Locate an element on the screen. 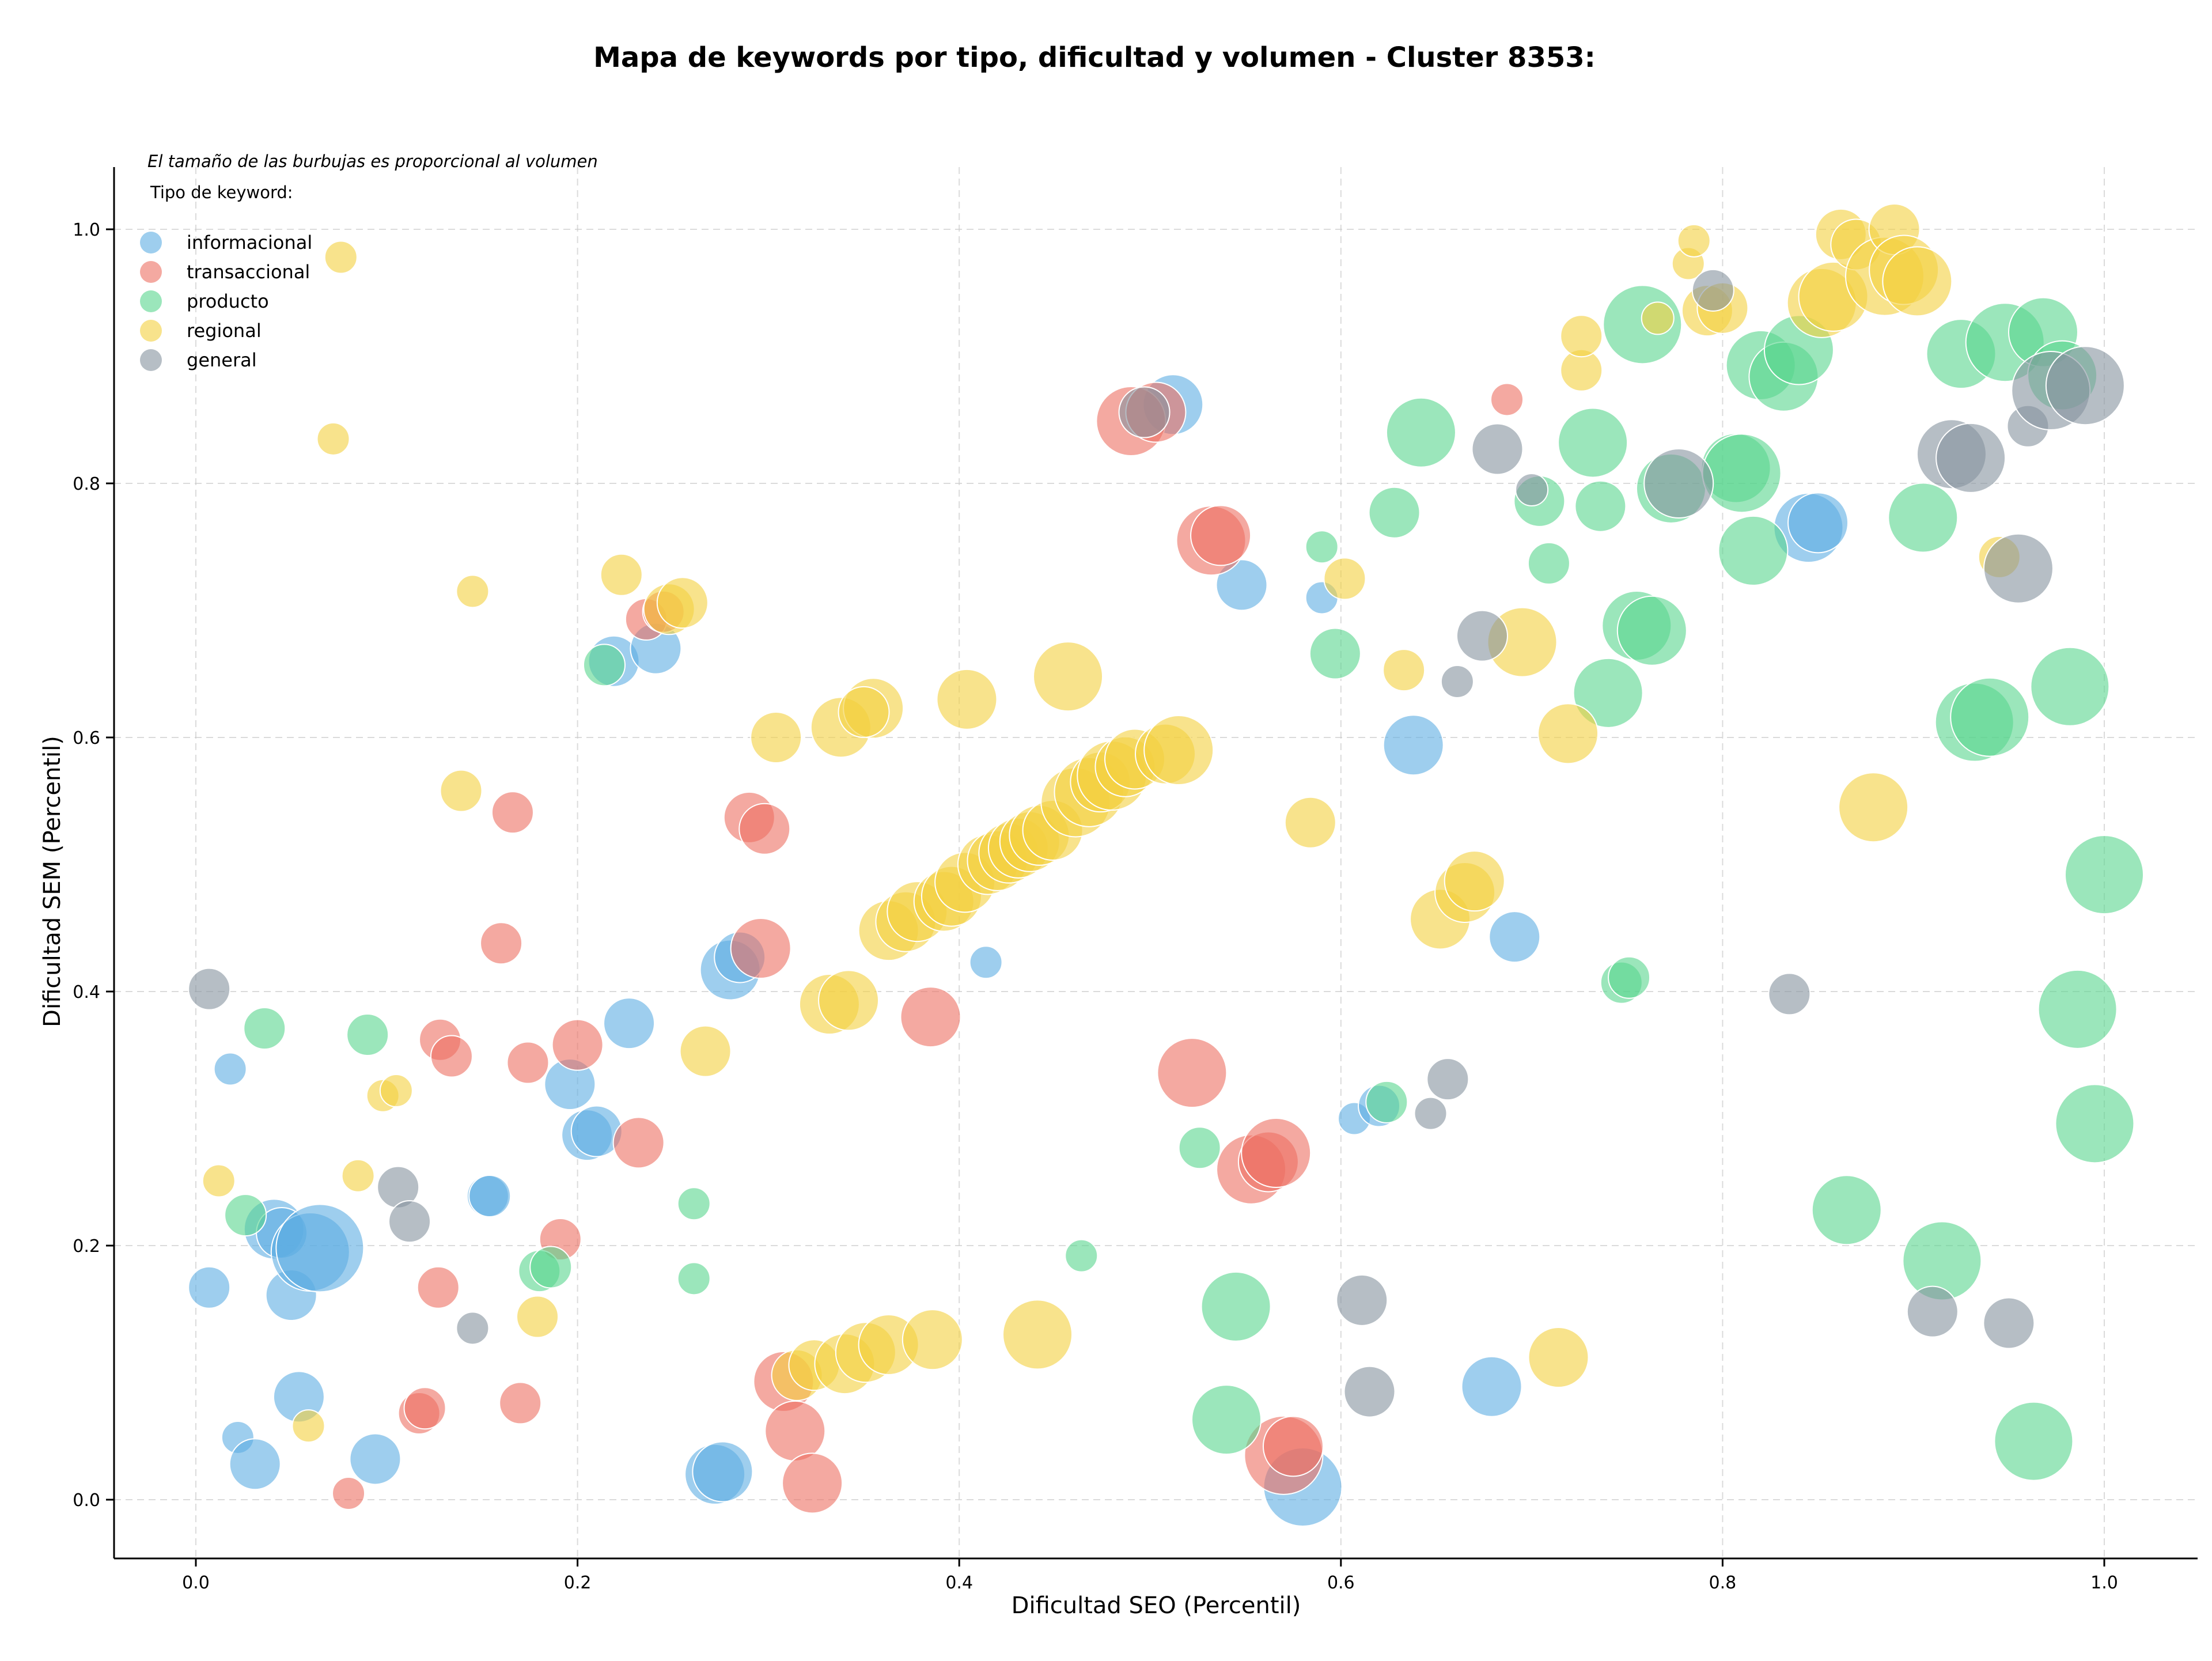  y-tick-label: 1.0 is located at coordinates (86, 230).